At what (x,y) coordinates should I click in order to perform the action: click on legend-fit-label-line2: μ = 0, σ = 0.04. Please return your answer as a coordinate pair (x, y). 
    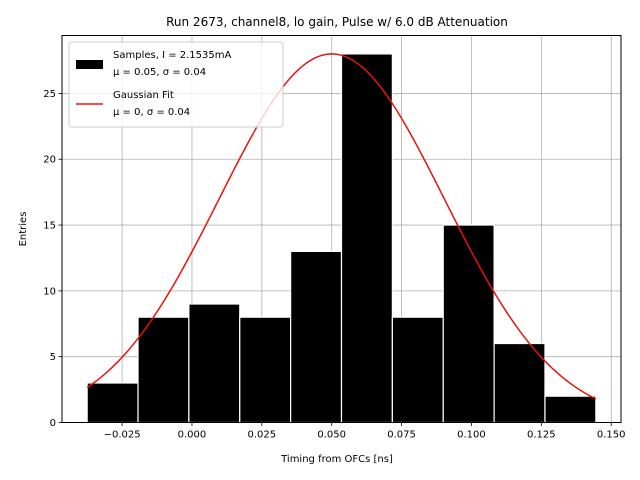
    Looking at the image, I should click on (151, 112).